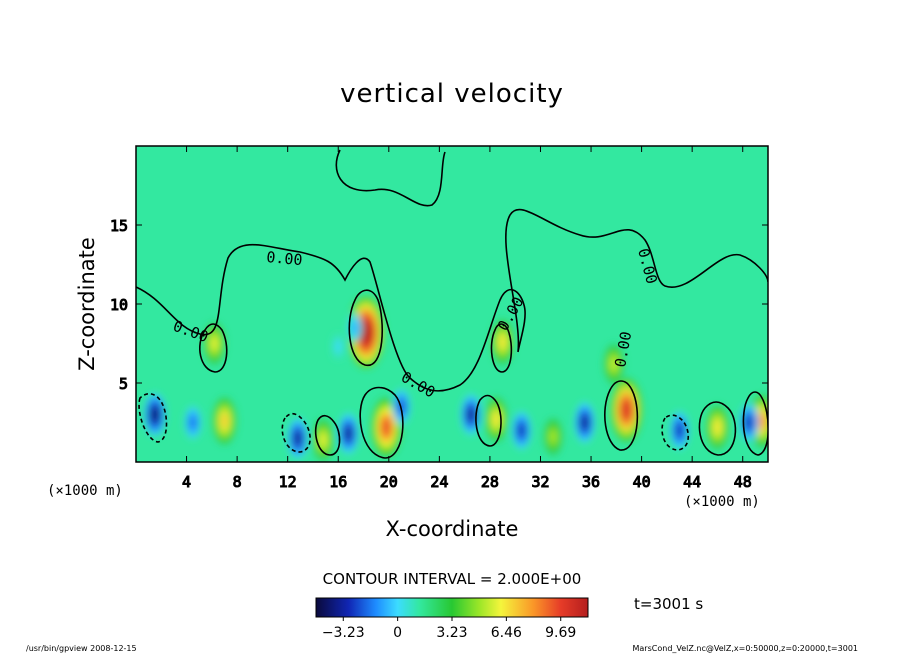 The height and width of the screenshot is (654, 904). Describe the element at coordinates (451, 633) in the screenshot. I see `colorbar-tick-label: 3.23` at that location.